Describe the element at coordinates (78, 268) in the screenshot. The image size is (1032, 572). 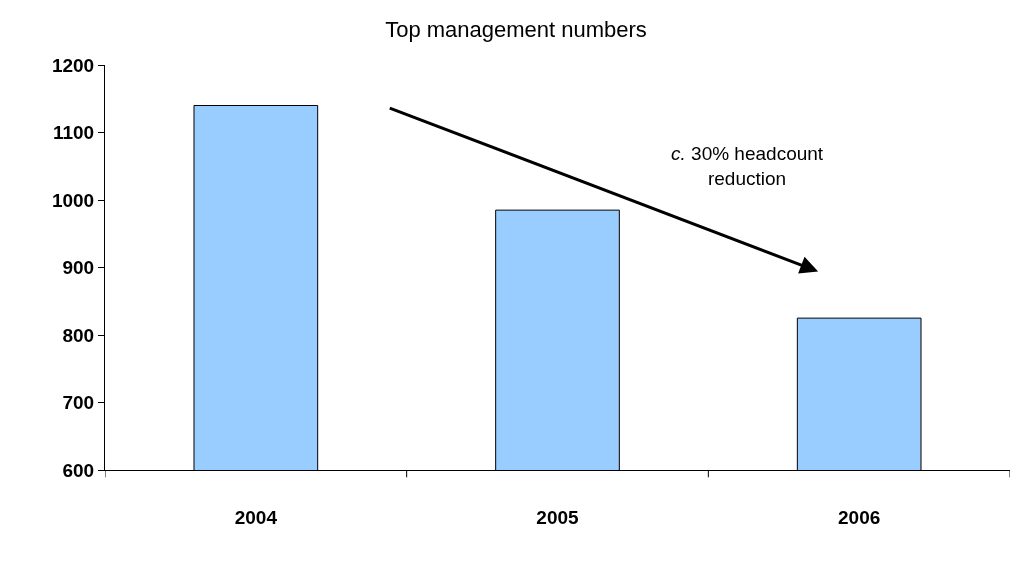
I see `y-tick-label: 900` at that location.